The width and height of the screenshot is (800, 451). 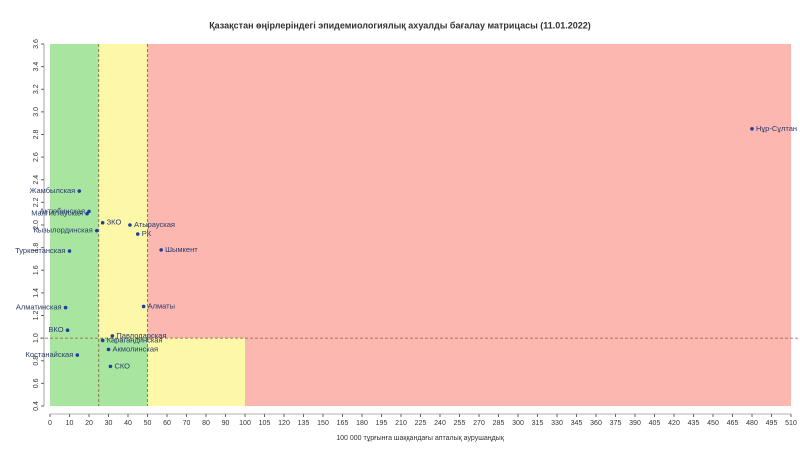 What do you see at coordinates (694, 423) in the screenshot?
I see `x-tick-label: 435` at bounding box center [694, 423].